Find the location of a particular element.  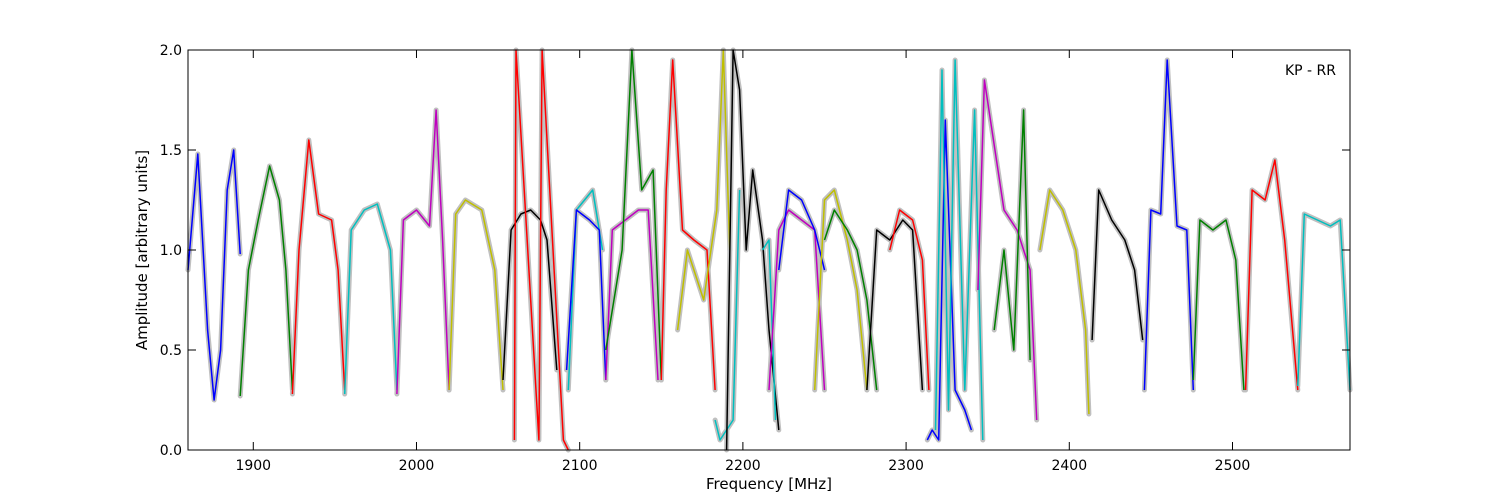

x-tick-label: 2000 is located at coordinates (417, 466).